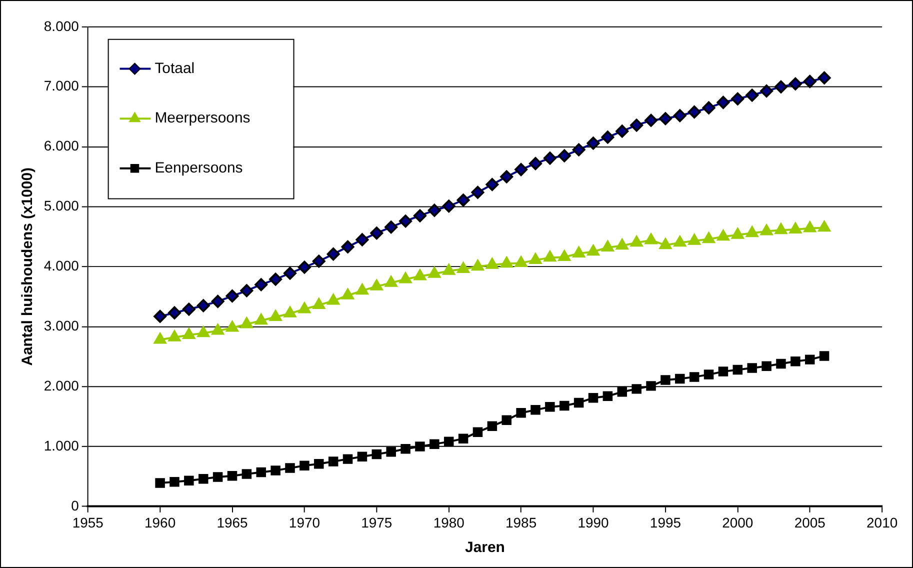 The width and height of the screenshot is (913, 568). Describe the element at coordinates (521, 522) in the screenshot. I see `x-tick-label: 1985` at that location.